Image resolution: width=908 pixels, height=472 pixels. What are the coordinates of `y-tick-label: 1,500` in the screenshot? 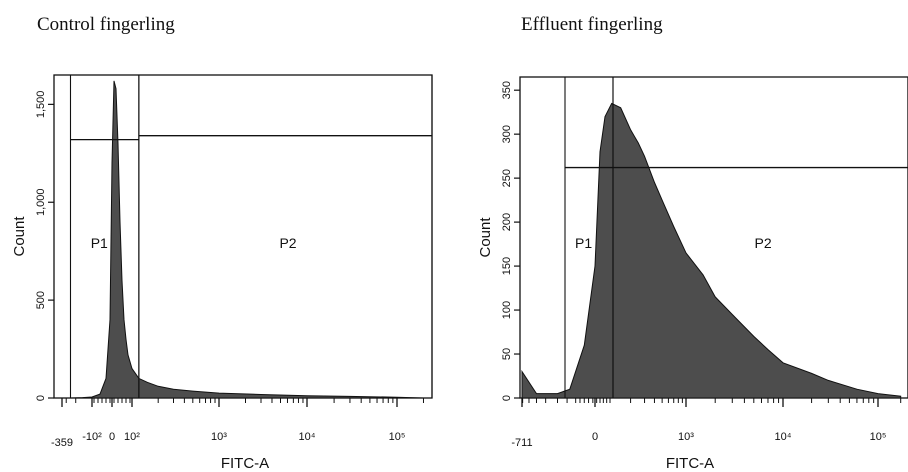 It's located at (41, 105).